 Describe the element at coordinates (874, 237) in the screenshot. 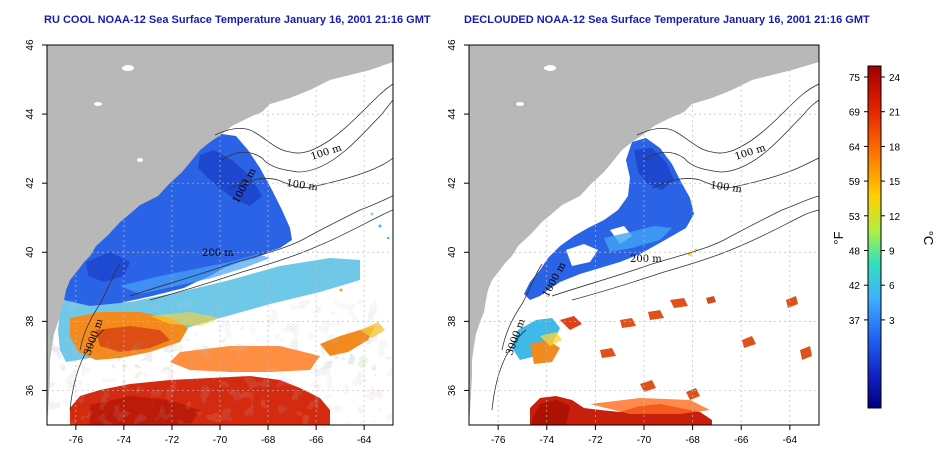

I see `colorbar-gradient` at that location.